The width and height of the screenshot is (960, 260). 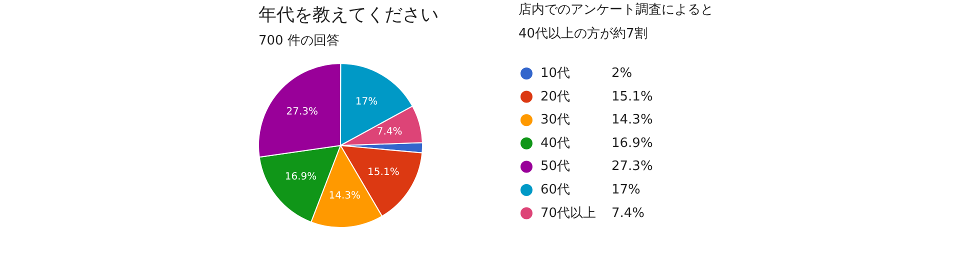 I want to click on legend-label: 70代以上, so click(x=568, y=213).